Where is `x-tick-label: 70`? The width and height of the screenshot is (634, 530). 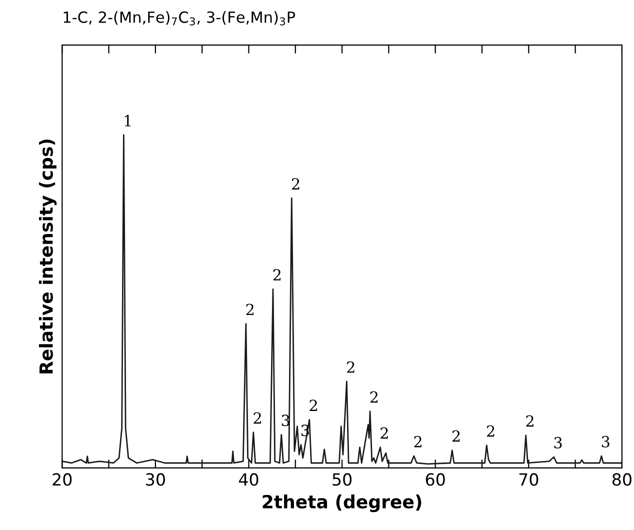 x-tick-label: 70 is located at coordinates (528, 479).